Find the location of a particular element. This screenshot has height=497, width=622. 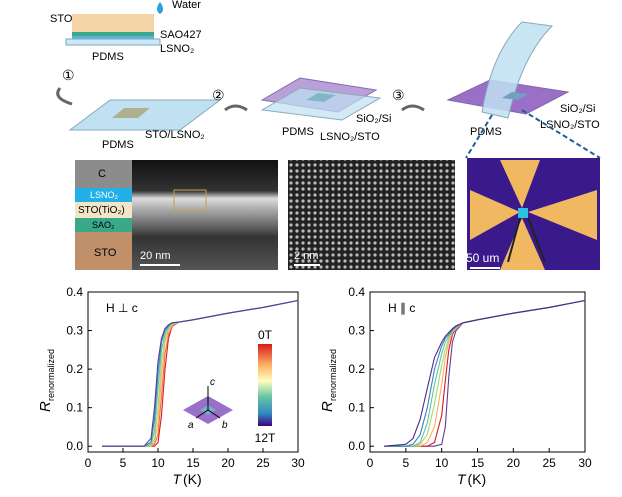

x-tick-label: 5 is located at coordinates (123, 463).